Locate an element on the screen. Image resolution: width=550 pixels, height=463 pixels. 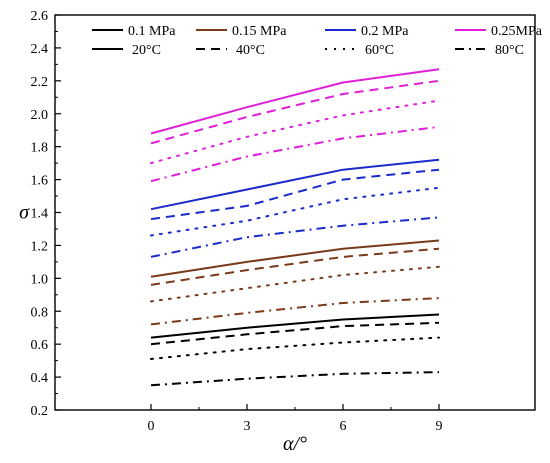
legend-label: 20°C is located at coordinates (146, 50).